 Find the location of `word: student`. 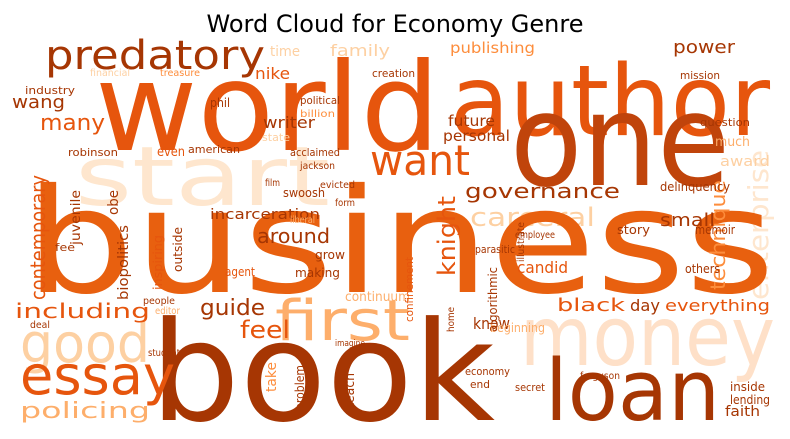

word: student is located at coordinates (164, 353).